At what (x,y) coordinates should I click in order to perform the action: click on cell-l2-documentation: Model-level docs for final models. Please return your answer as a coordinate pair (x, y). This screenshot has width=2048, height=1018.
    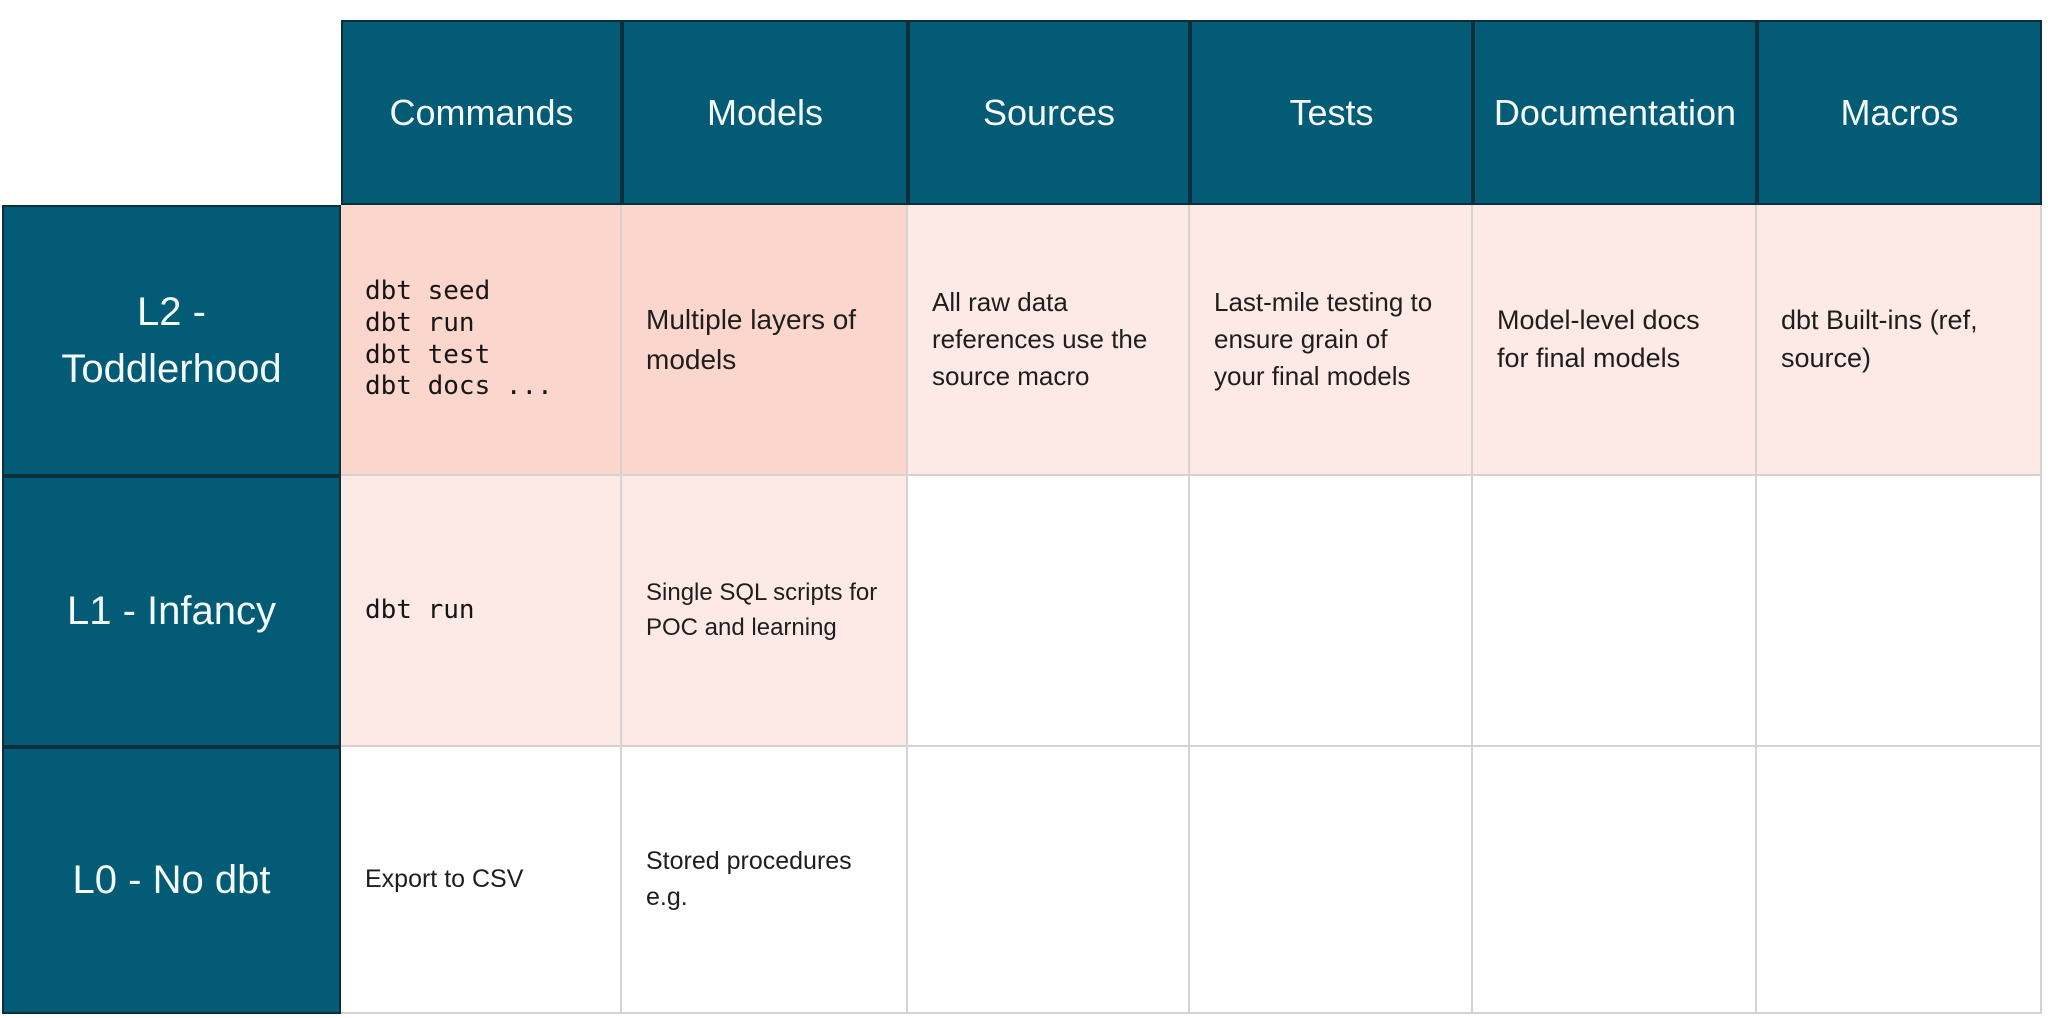
    Looking at the image, I should click on (1615, 340).